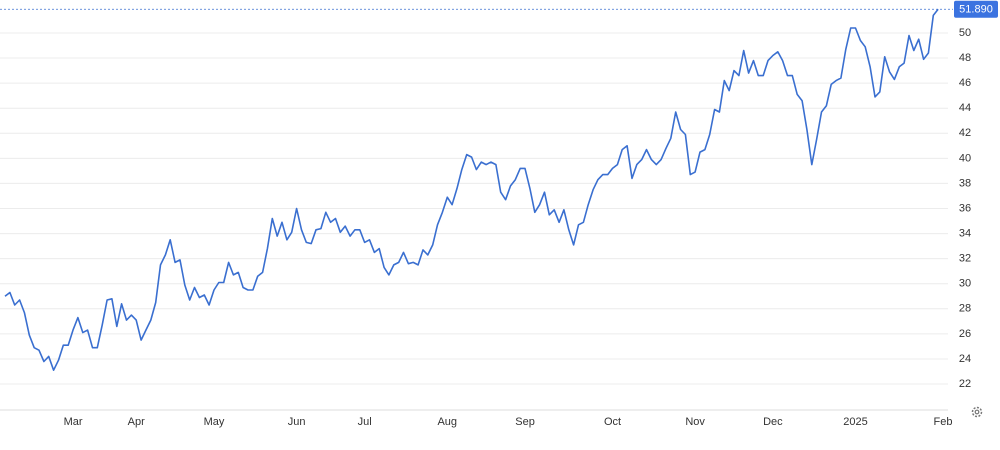 The width and height of the screenshot is (1000, 450). What do you see at coordinates (525, 422) in the screenshot?
I see `x-tick-label: Sep` at bounding box center [525, 422].